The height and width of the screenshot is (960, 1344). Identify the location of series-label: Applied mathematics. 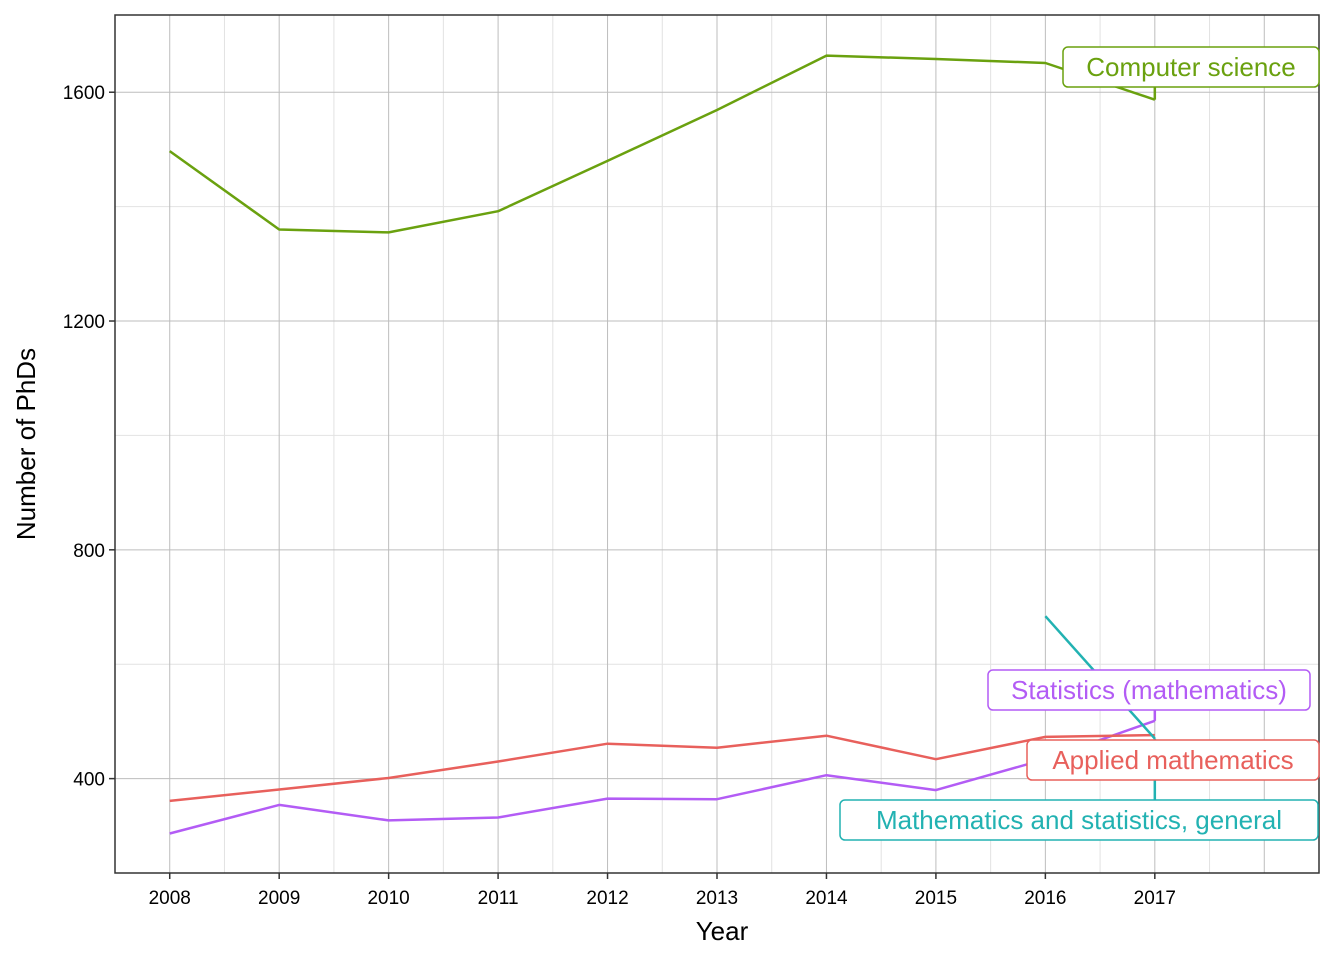
(1172, 760).